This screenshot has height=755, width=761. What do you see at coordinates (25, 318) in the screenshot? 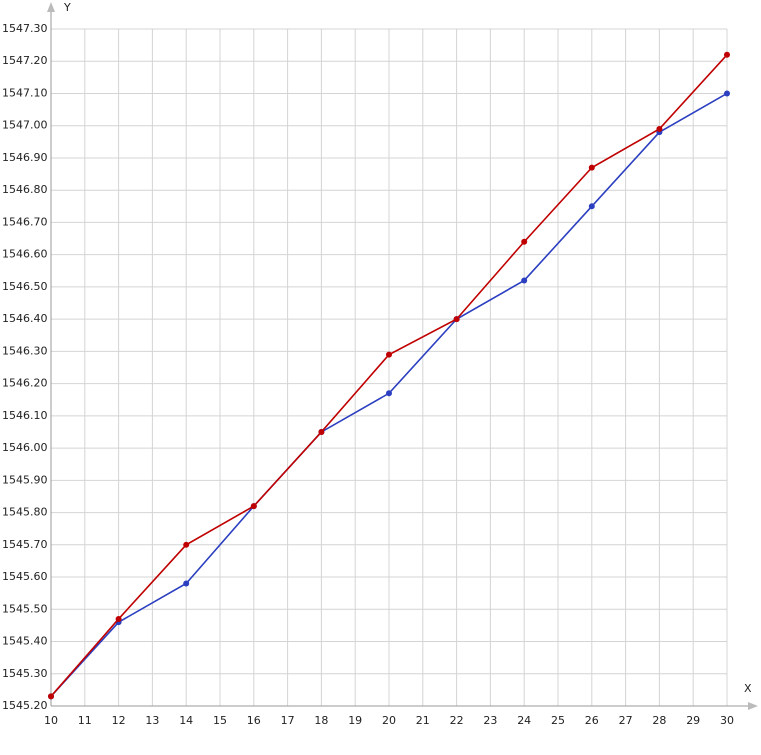
I see `y-tick-label: 1546.40` at bounding box center [25, 318].